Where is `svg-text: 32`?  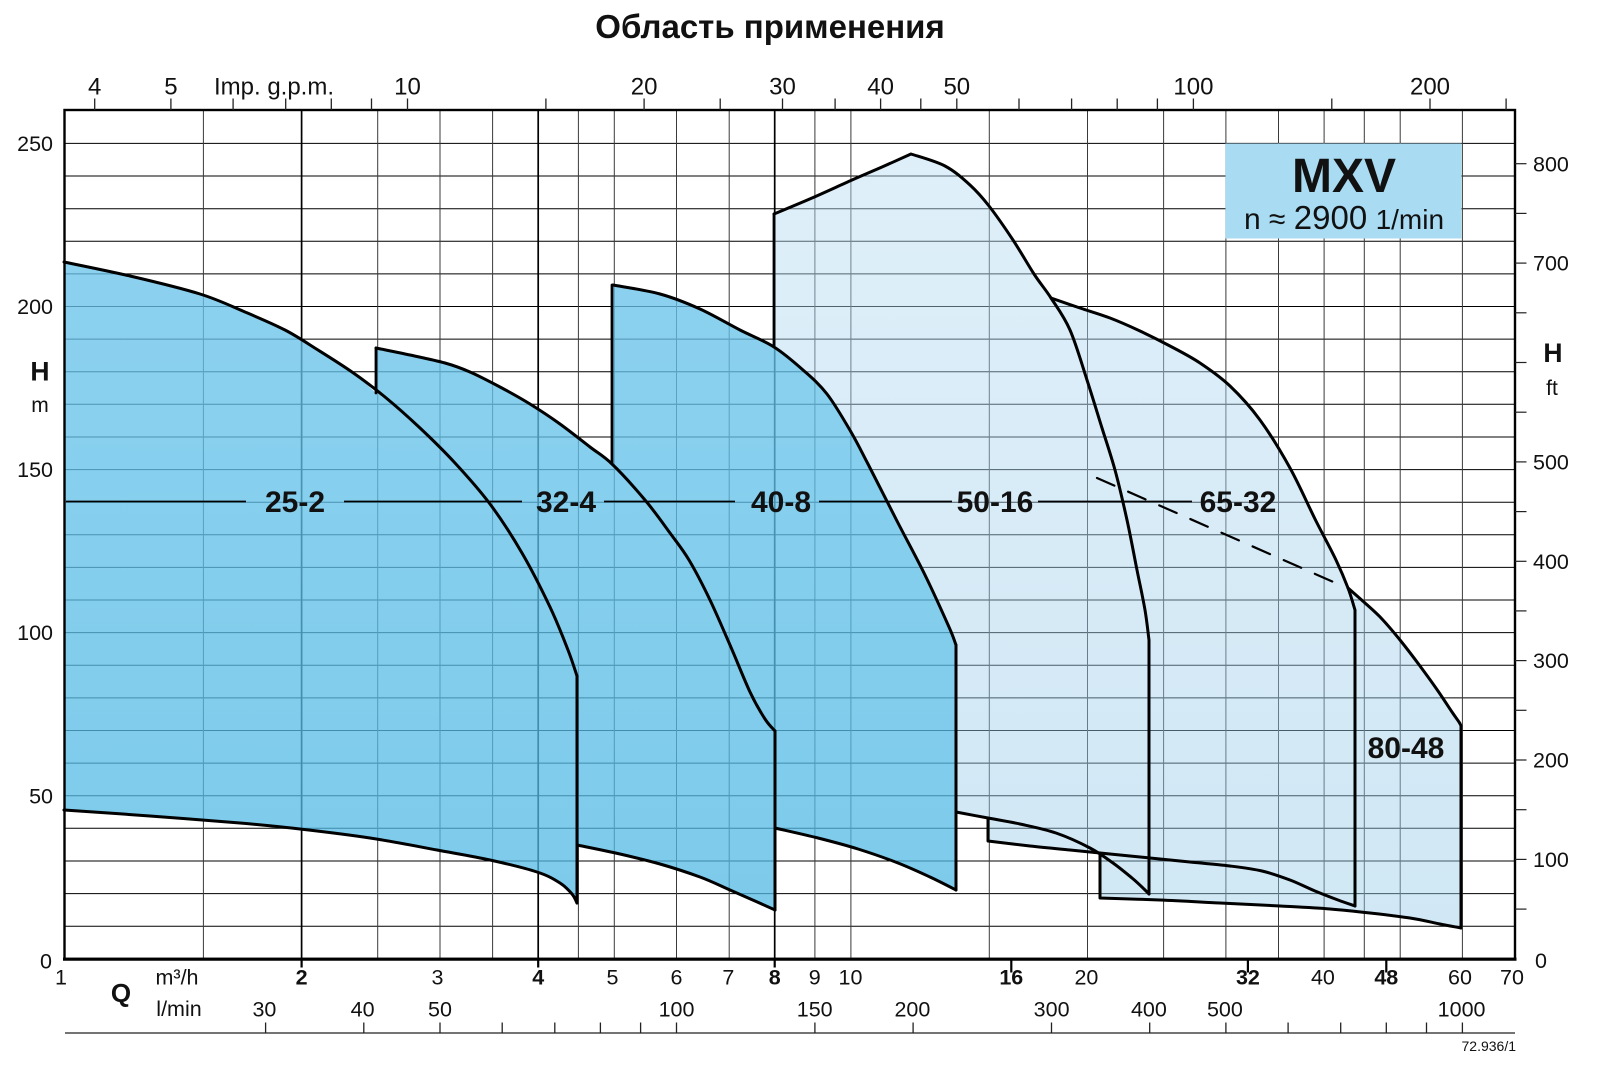
svg-text: 32 is located at coordinates (1248, 978).